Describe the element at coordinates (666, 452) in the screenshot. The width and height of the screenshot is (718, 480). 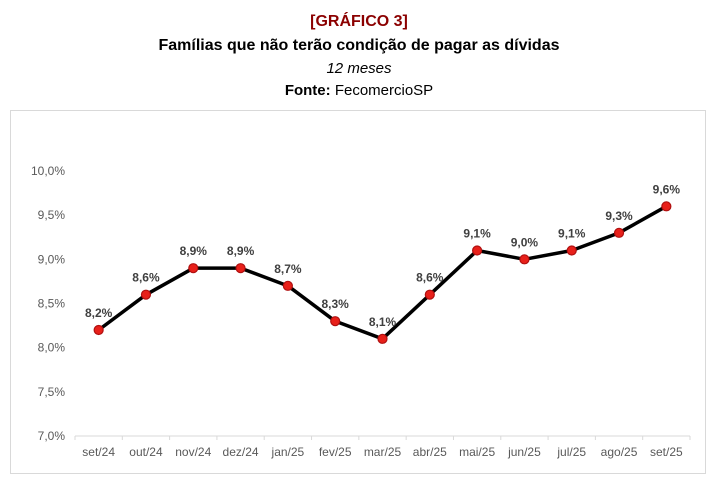
I see `x-tick-label: set/25` at that location.